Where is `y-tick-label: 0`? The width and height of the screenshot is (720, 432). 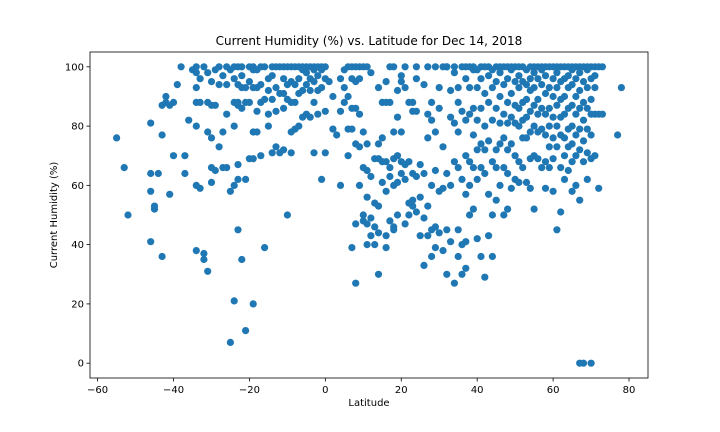
y-tick-label: 0 is located at coordinates (81, 364).